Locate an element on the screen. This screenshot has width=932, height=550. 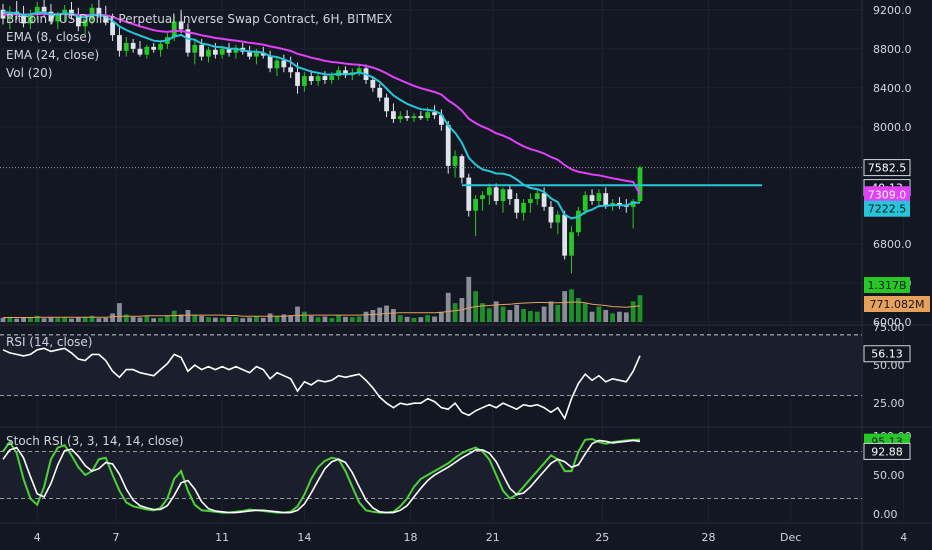
legend-ema8: EMA (8, close) is located at coordinates (49, 37).